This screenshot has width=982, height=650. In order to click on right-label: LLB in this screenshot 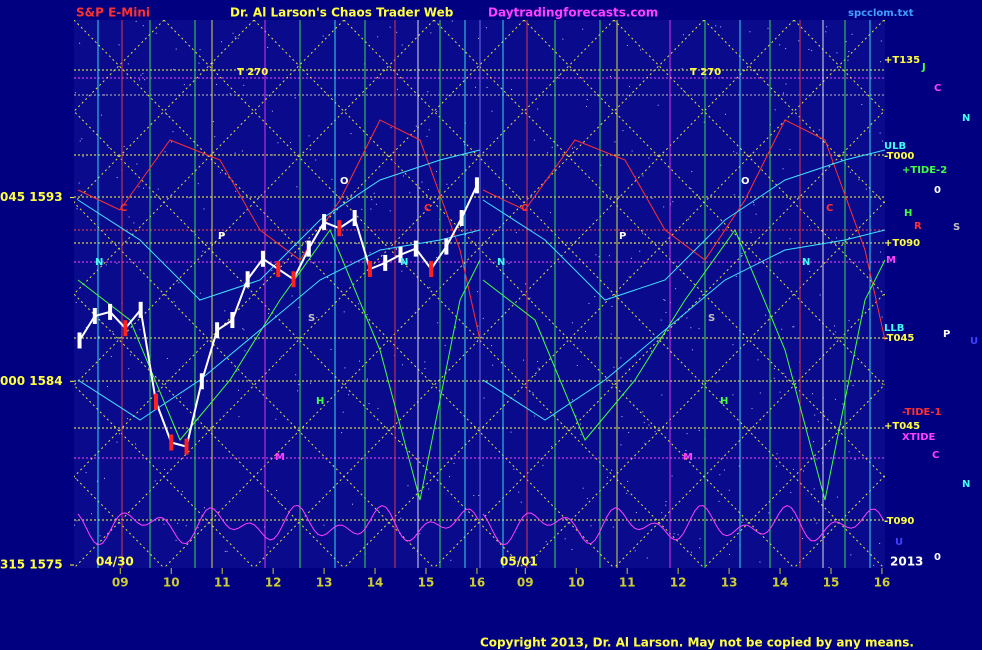, I will do `click(894, 328)`.